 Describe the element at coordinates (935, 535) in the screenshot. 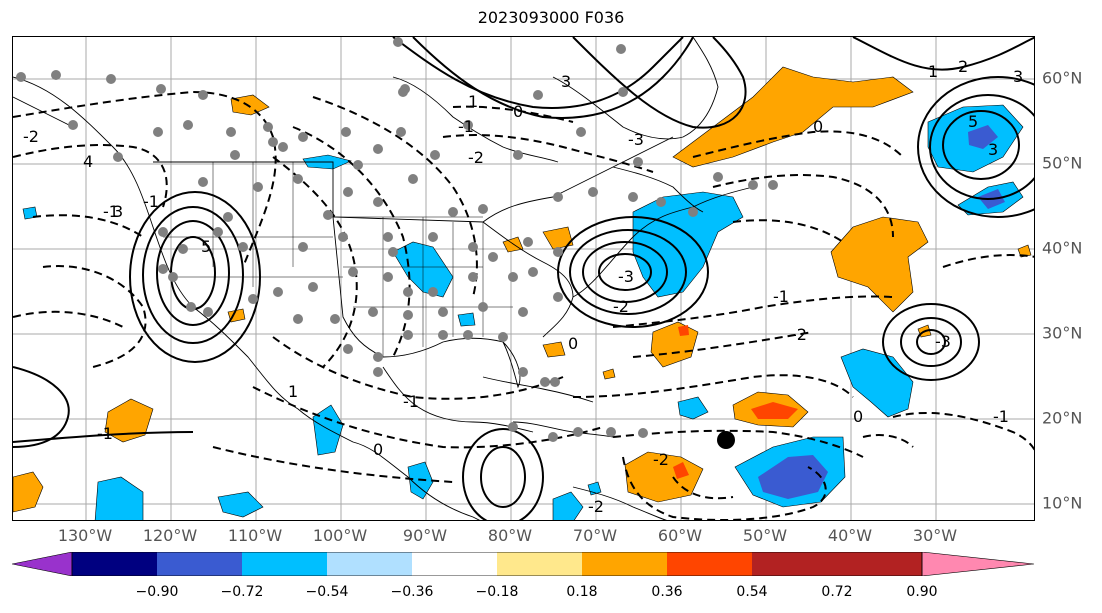

I see `lon-label: 30°W` at that location.